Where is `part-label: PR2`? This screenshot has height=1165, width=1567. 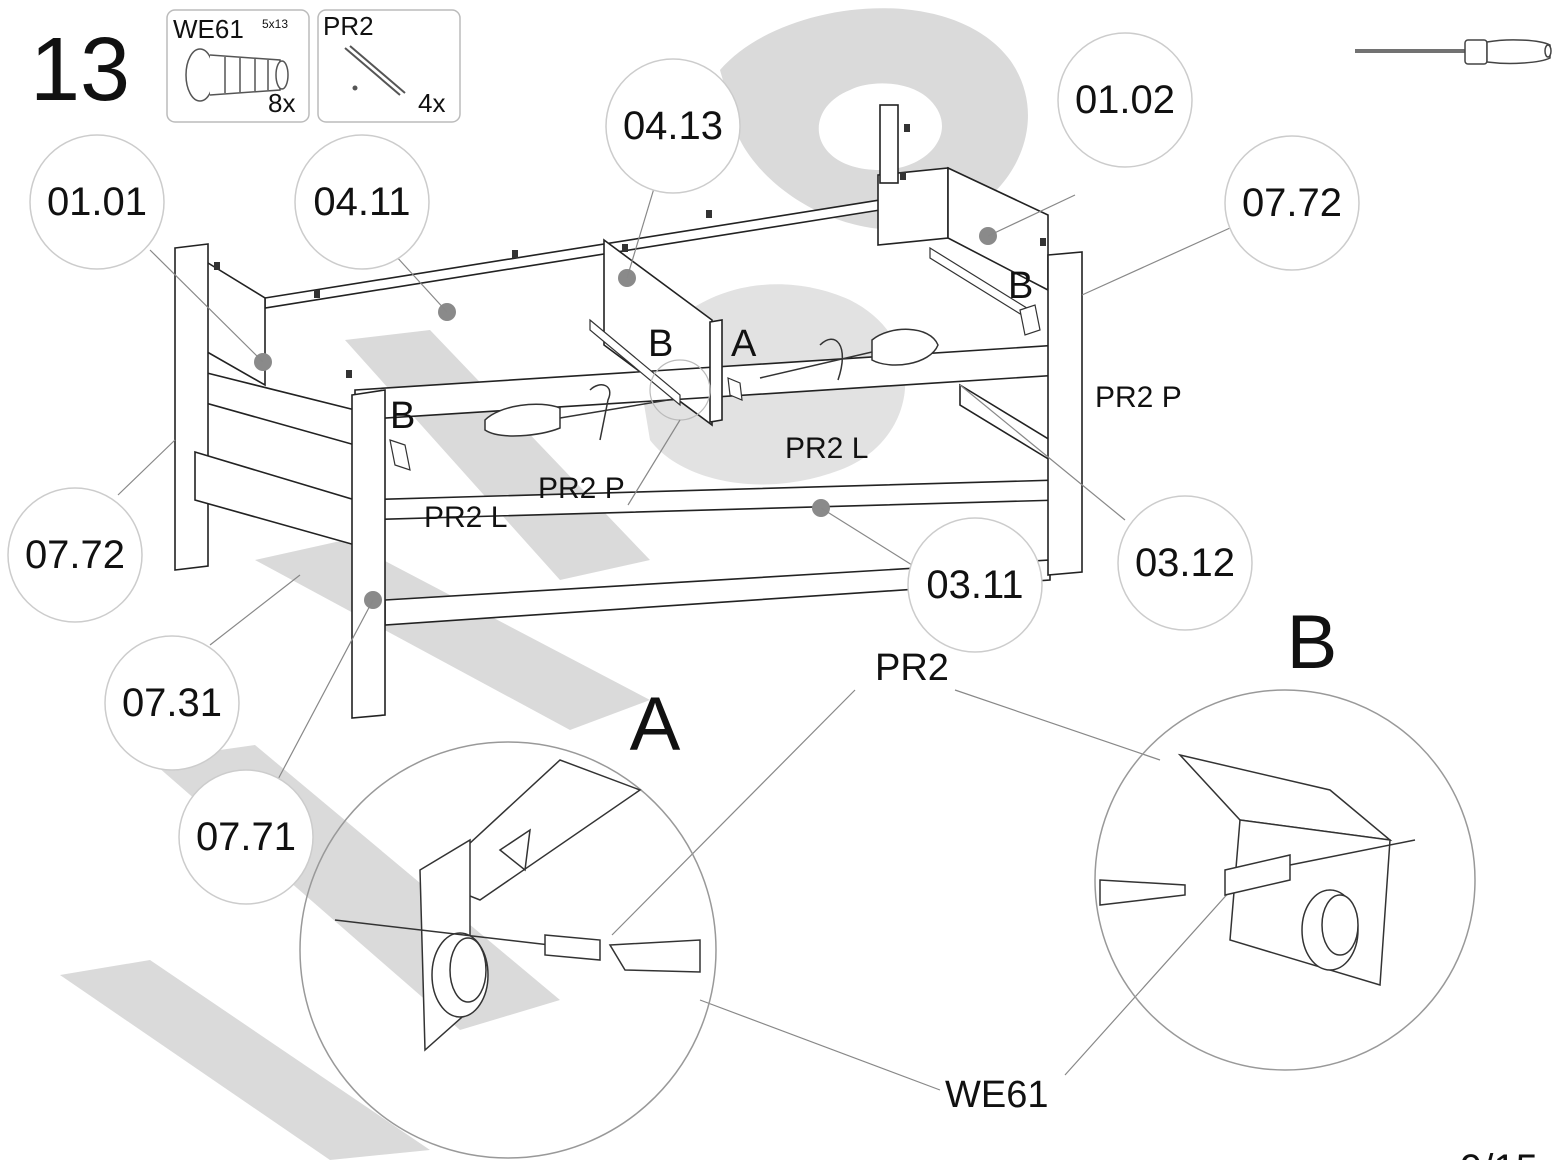 part-label: PR2 is located at coordinates (912, 668).